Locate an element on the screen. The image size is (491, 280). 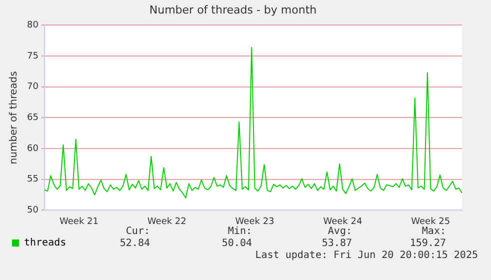
y-axis-title: number of threads is located at coordinates (14, 117).